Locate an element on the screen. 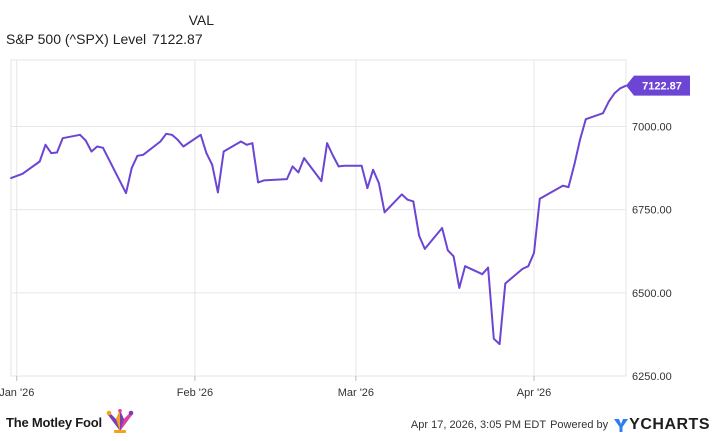  legend-header: VAL is located at coordinates (201, 20).